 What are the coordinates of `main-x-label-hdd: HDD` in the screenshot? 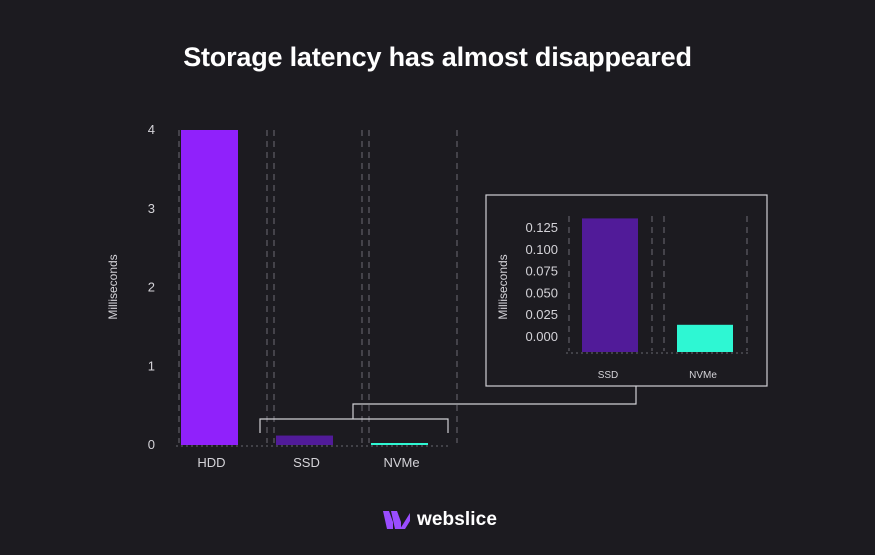 It's located at (211, 462).